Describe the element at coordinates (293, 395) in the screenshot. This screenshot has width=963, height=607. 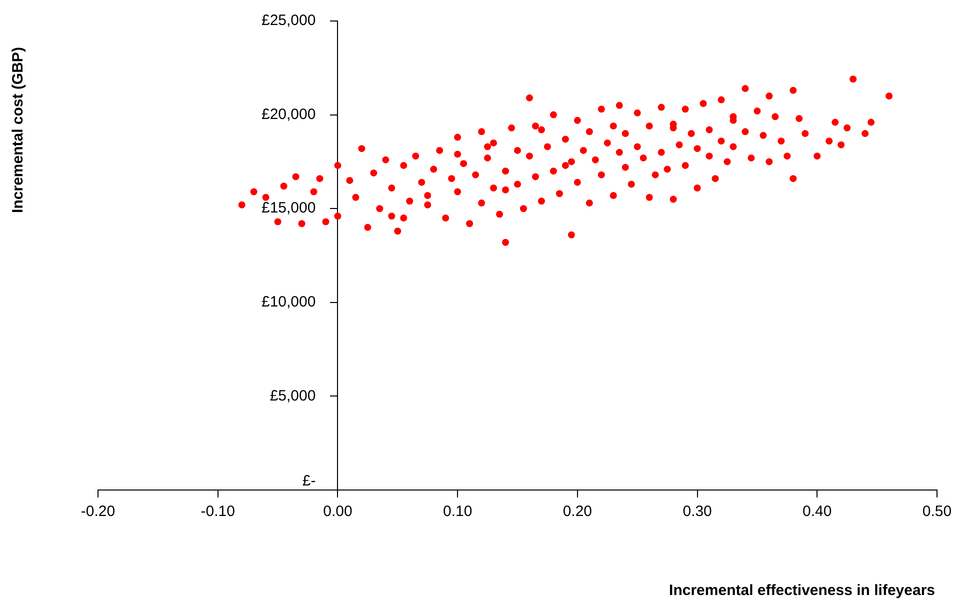
I see `y-tick-label: £5,000` at that location.